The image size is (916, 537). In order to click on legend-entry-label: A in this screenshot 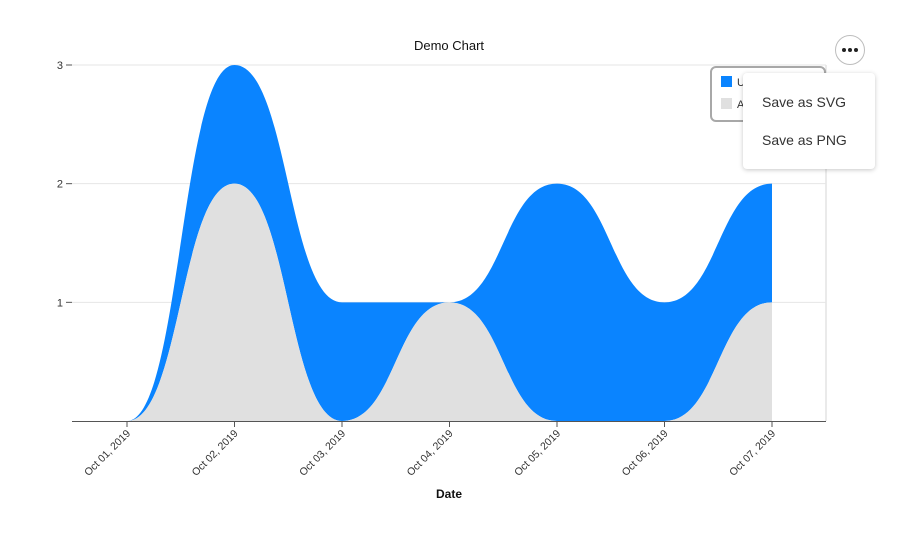, I will do `click(741, 105)`.